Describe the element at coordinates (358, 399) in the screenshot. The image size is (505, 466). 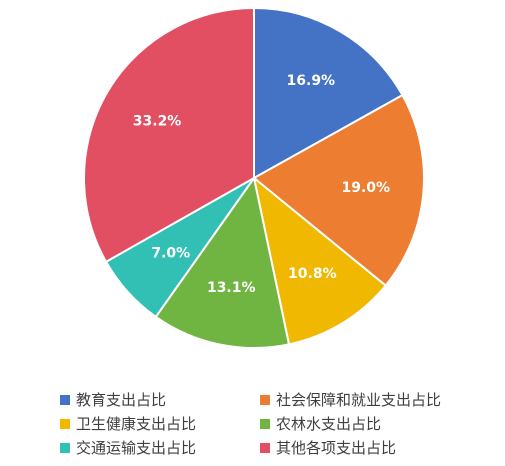
I see `legend-label: 社会保障和就业支出占比` at that location.